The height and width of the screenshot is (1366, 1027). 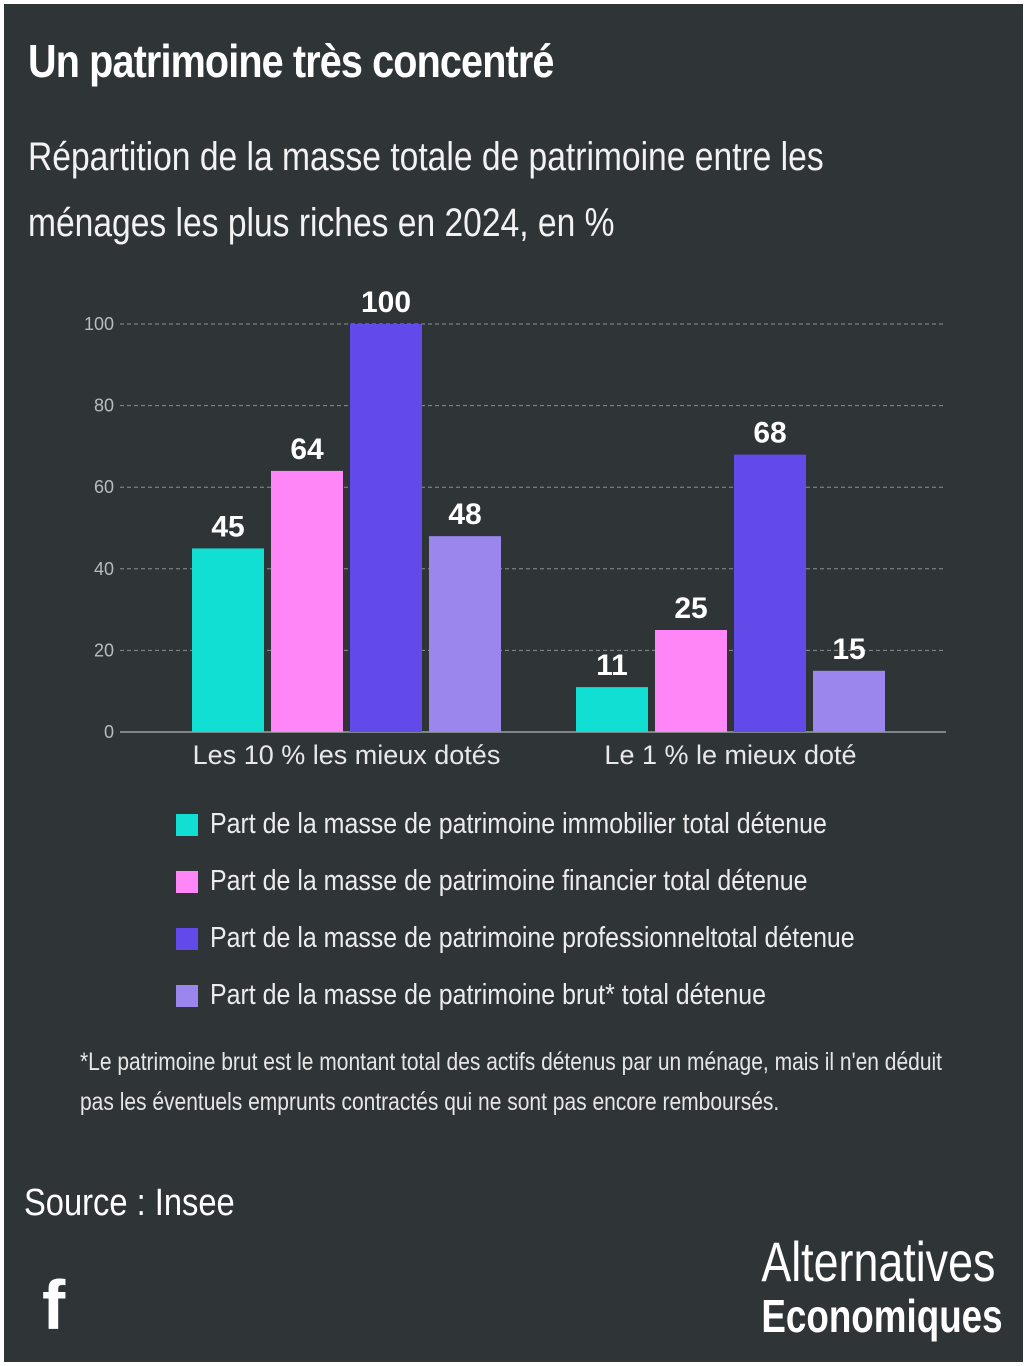 What do you see at coordinates (99, 324) in the screenshot?
I see `y-tick-label: 100` at bounding box center [99, 324].